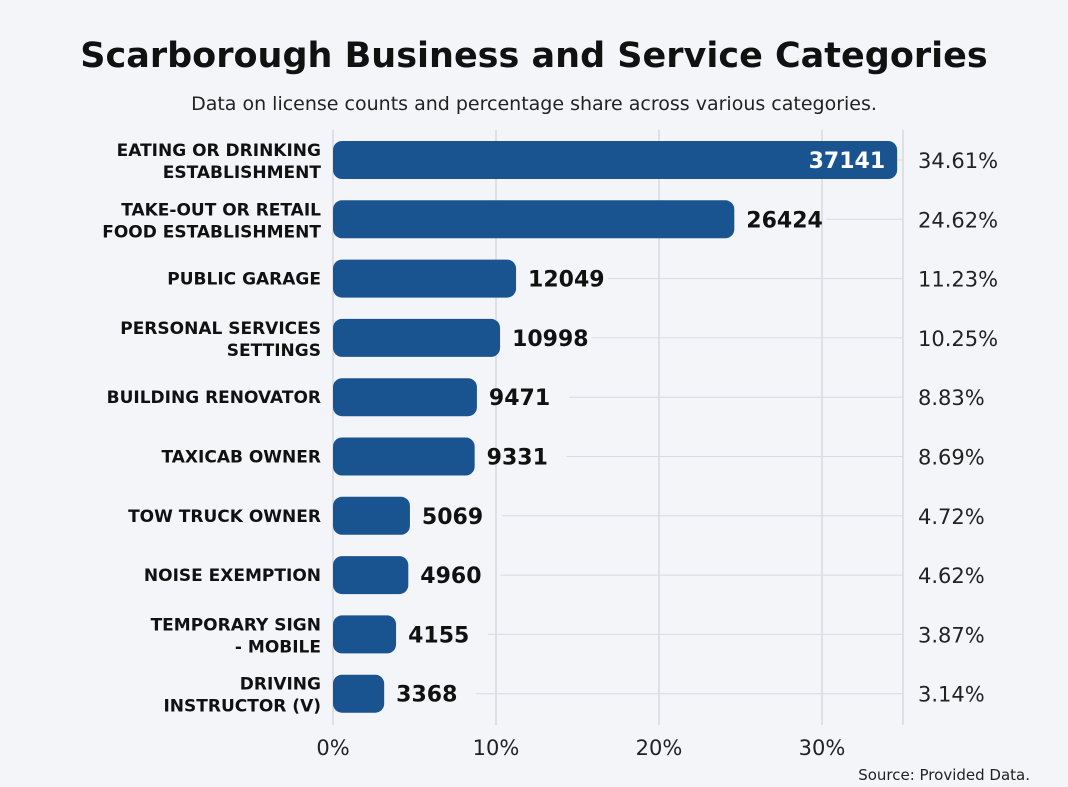  I want to click on x-tick-label: 30%, so click(822, 748).